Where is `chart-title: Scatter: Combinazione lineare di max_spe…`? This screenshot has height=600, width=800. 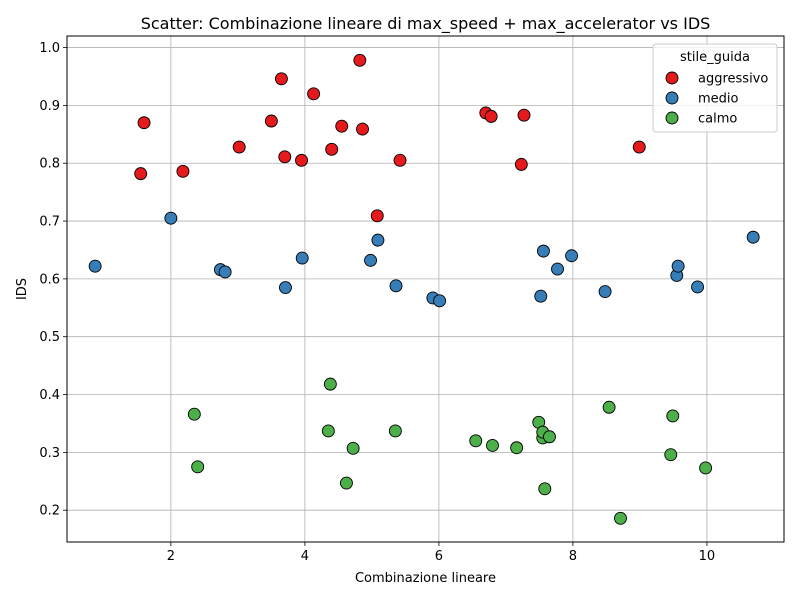 chart-title: Scatter: Combinazione lineare di max_spe… is located at coordinates (426, 24).